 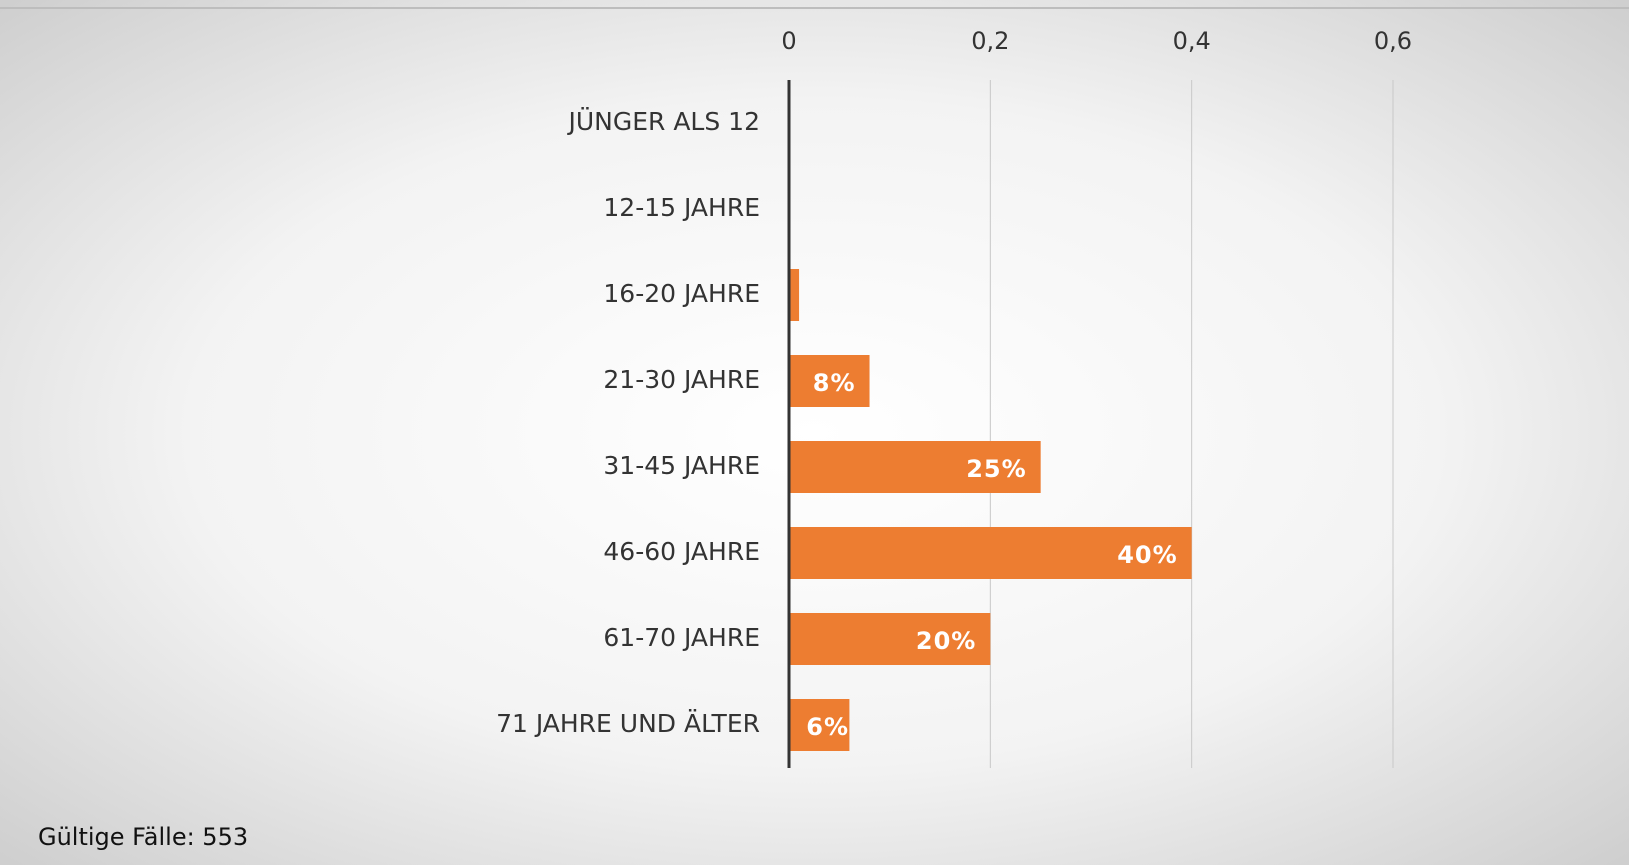 What do you see at coordinates (1192, 41) in the screenshot?
I see `x-tick-label: 0,4` at bounding box center [1192, 41].